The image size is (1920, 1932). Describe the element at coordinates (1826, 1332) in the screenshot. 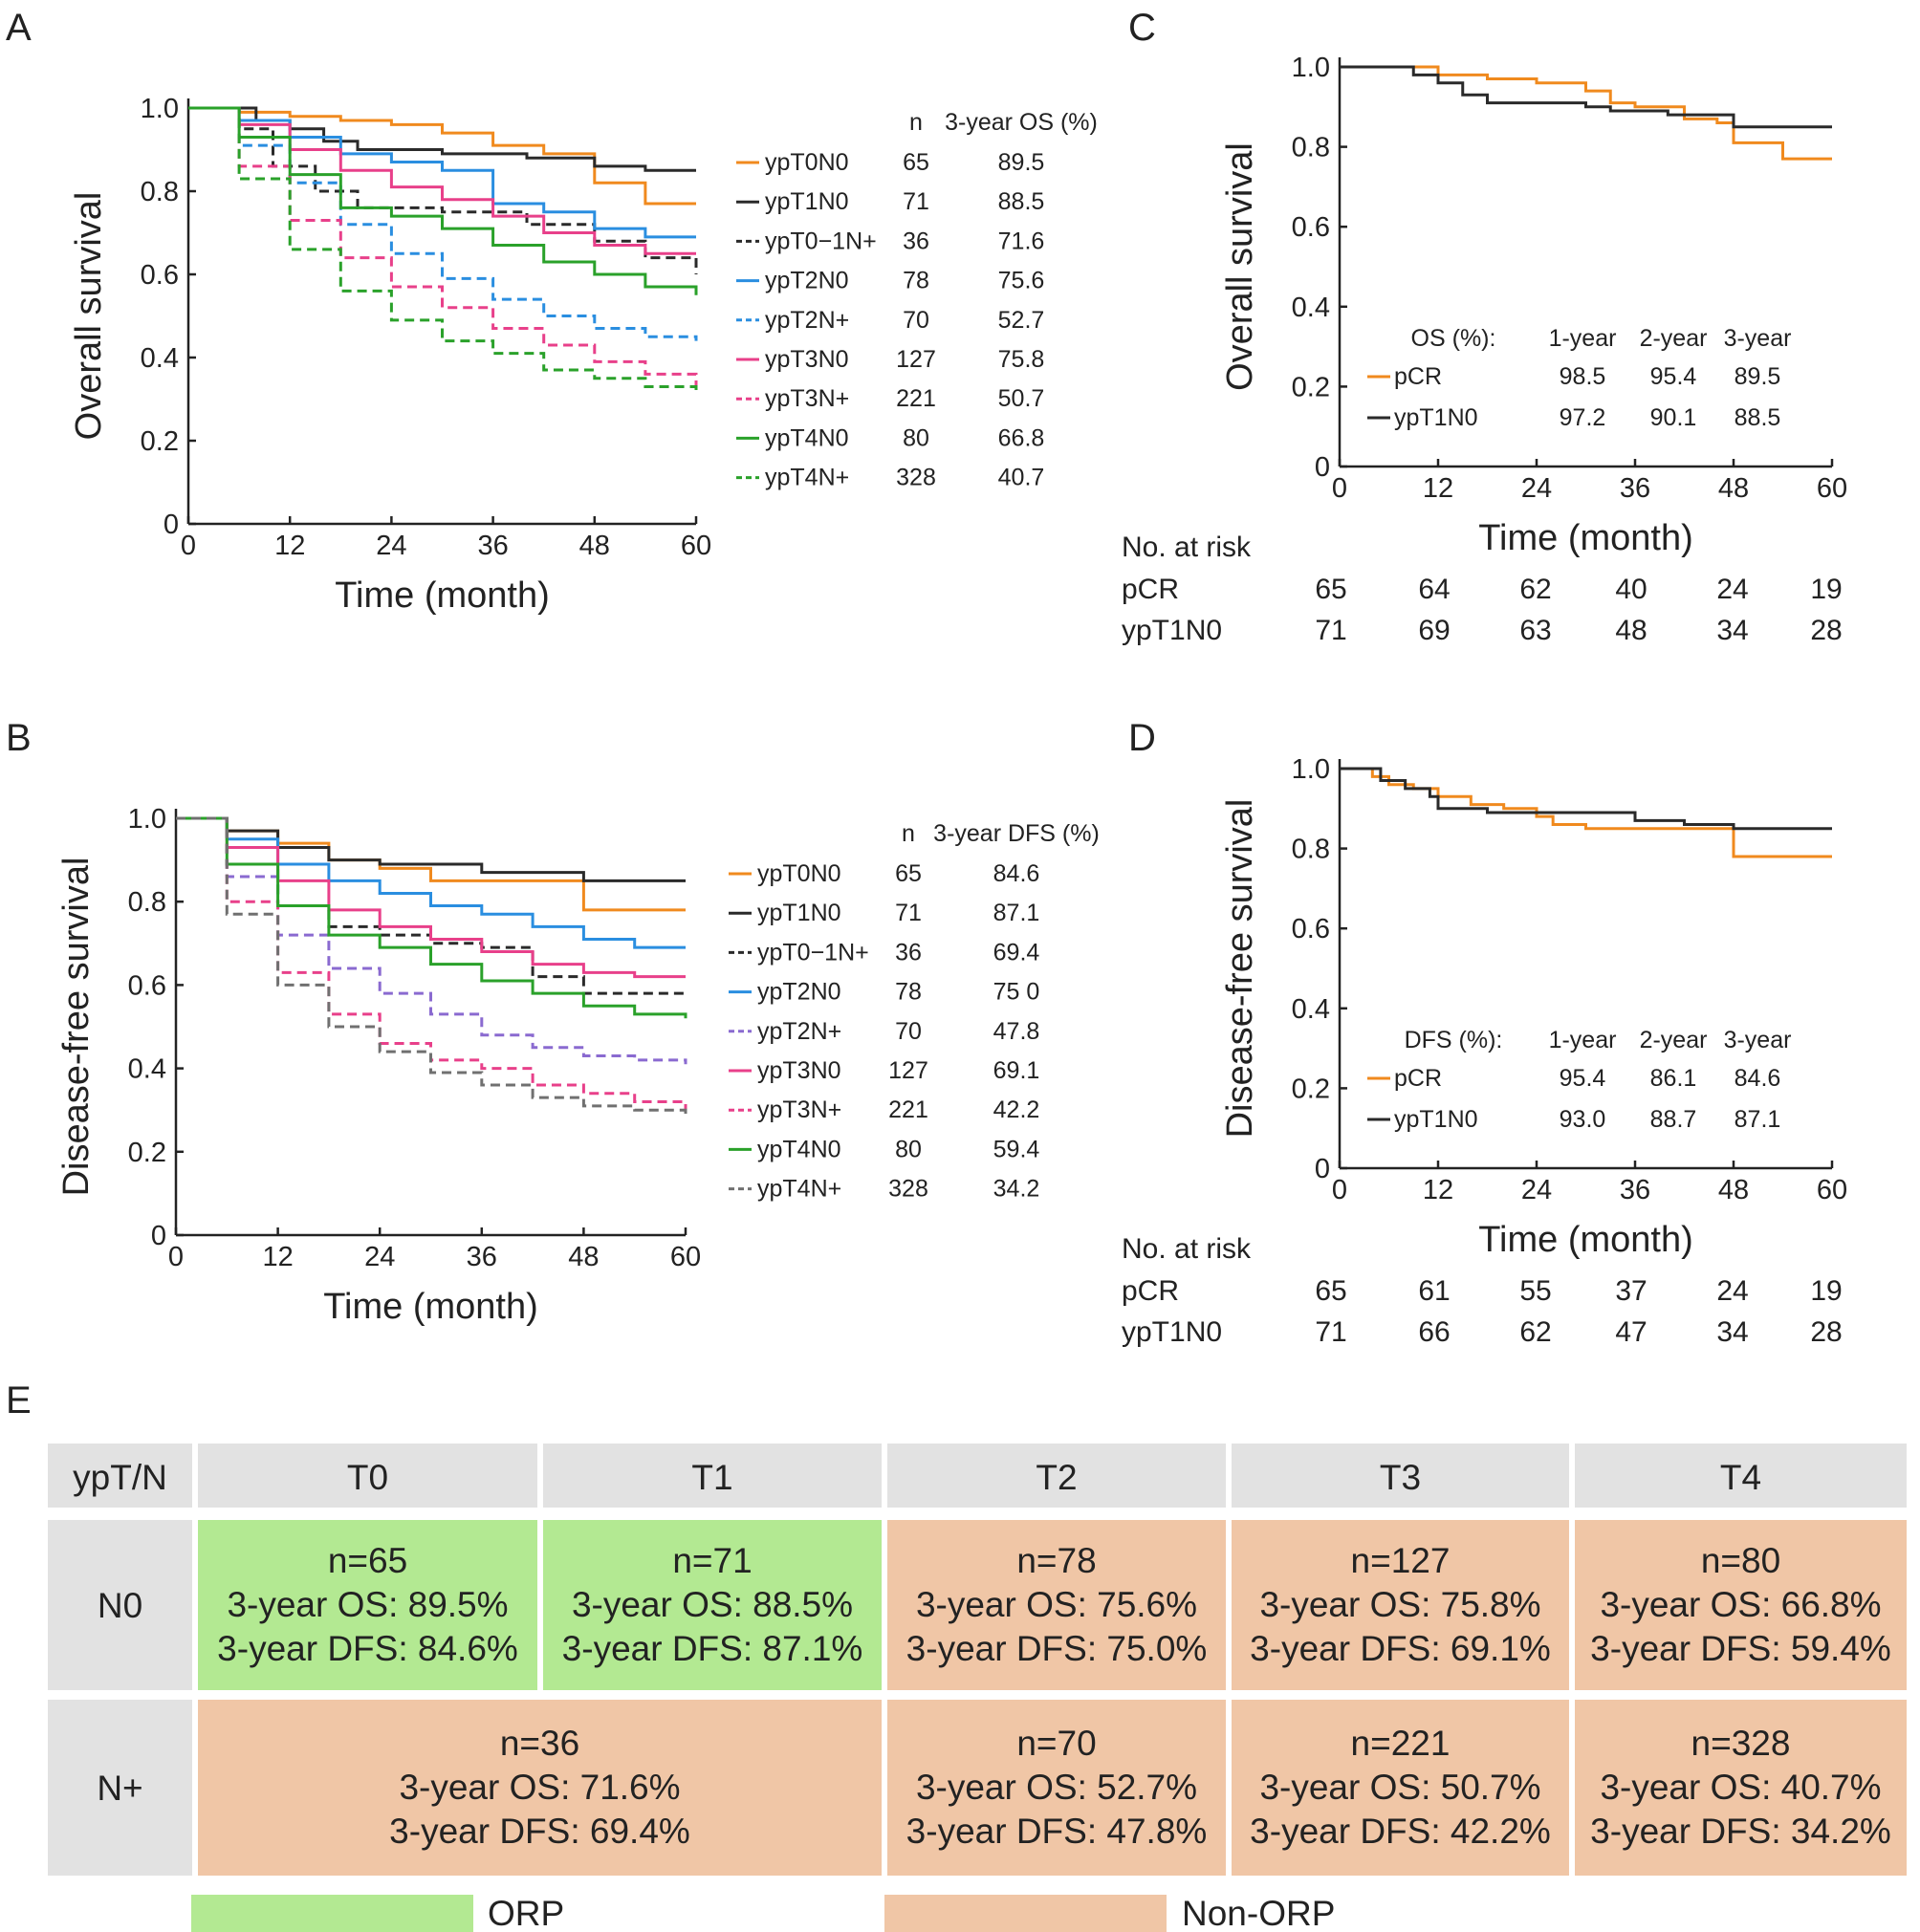

I see `risk-value-d: 28` at that location.